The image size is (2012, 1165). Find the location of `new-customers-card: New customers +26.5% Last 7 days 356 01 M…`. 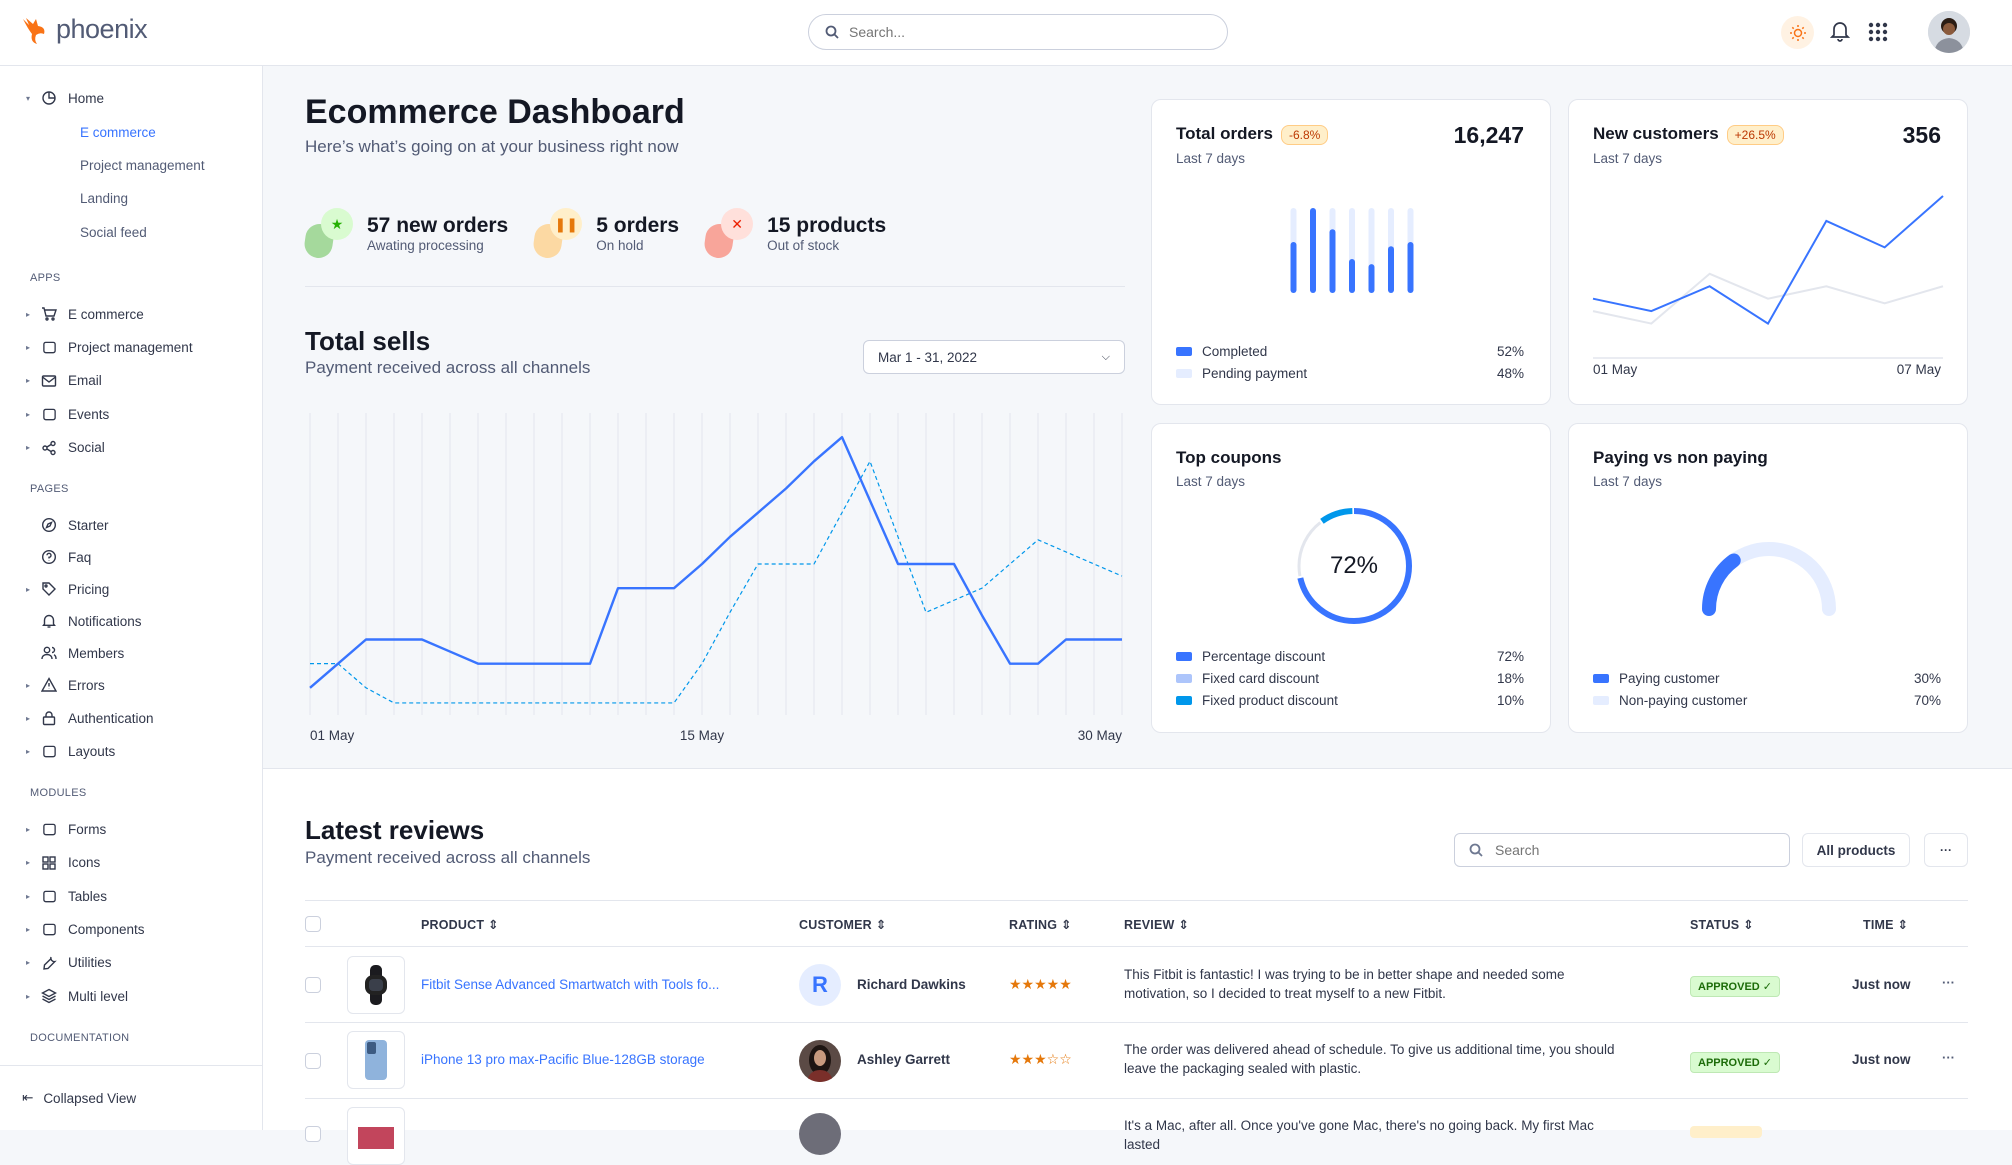

new-customers-card: New customers +26.5% Last 7 days 356 01 M… is located at coordinates (1768, 252).